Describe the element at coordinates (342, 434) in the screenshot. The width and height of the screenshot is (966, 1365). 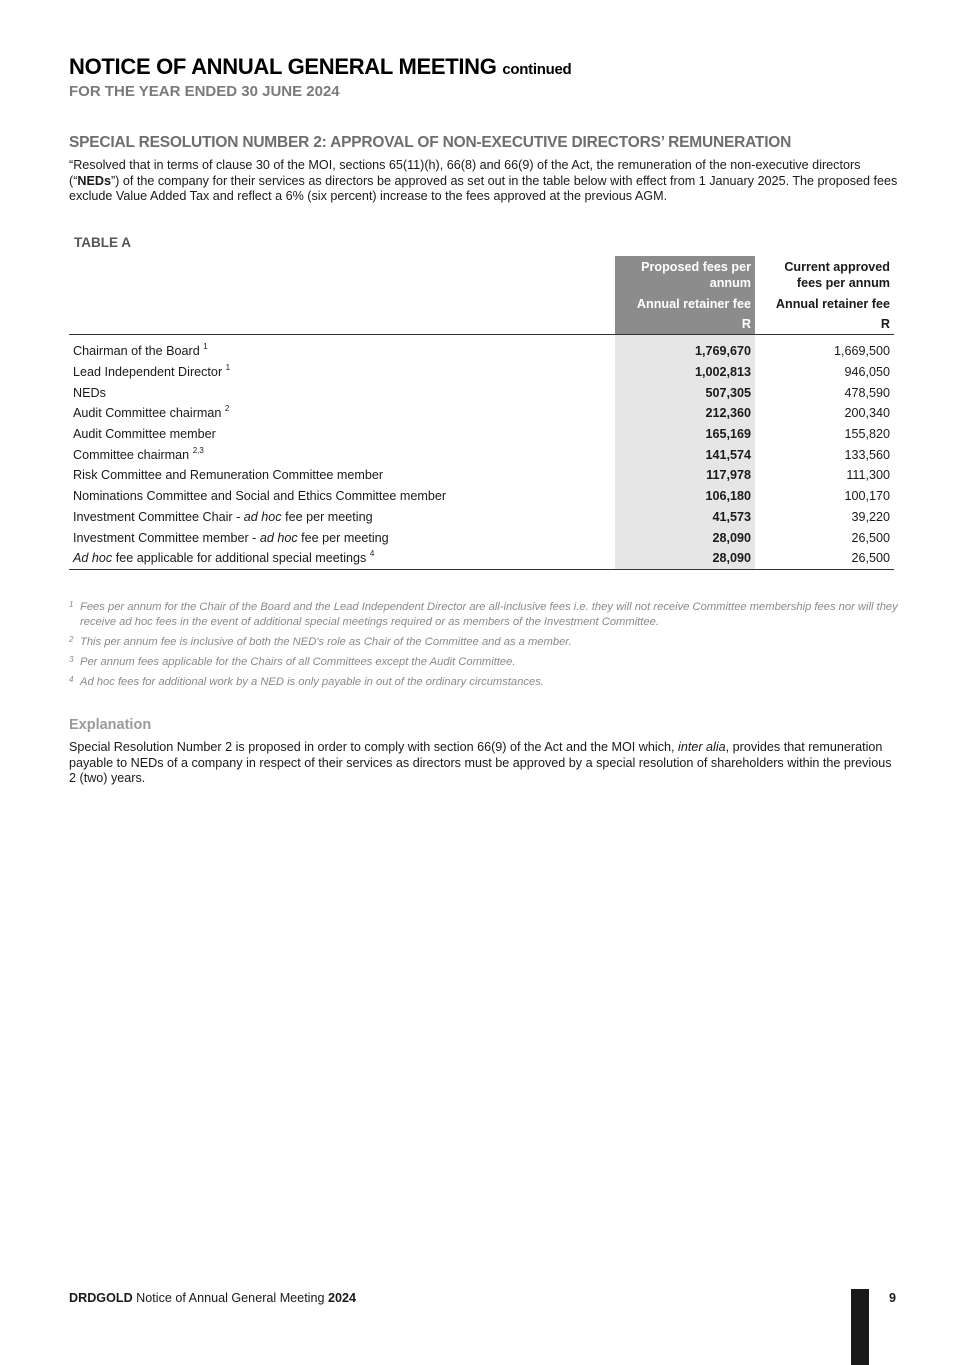
I see `row-label: Audit Committee member` at that location.